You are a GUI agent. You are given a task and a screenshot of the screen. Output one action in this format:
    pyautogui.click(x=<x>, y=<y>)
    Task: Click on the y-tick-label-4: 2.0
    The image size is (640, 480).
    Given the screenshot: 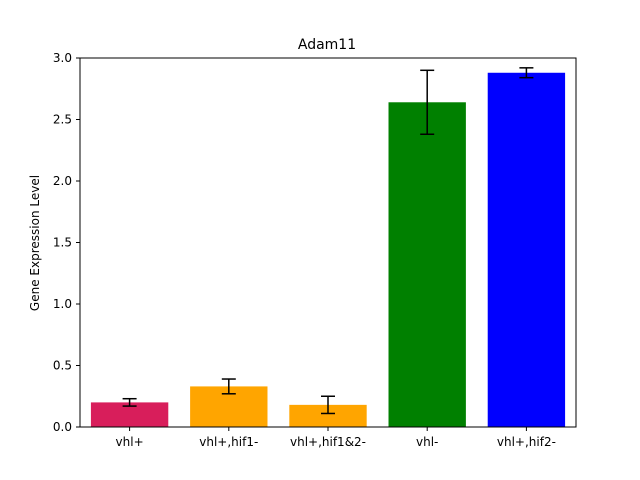 What is the action you would take?
    pyautogui.click(x=62, y=181)
    